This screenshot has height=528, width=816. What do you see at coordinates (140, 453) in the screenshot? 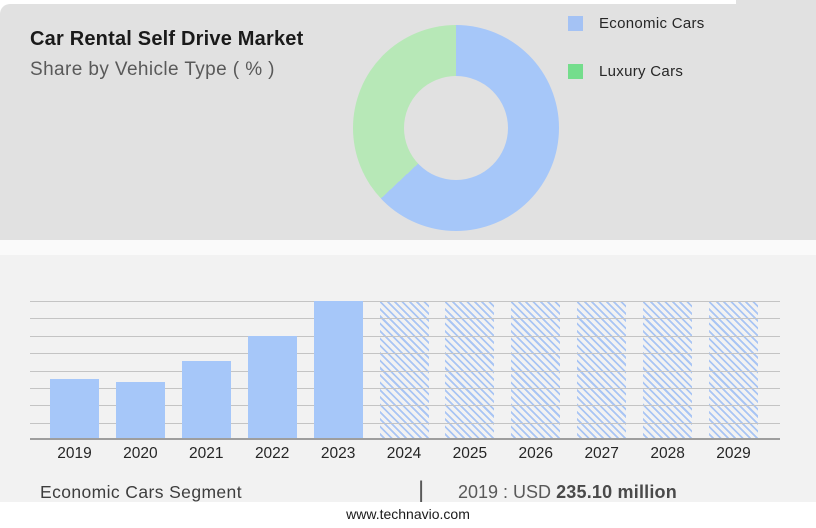
I see `x-tick-label: 2020` at bounding box center [140, 453].